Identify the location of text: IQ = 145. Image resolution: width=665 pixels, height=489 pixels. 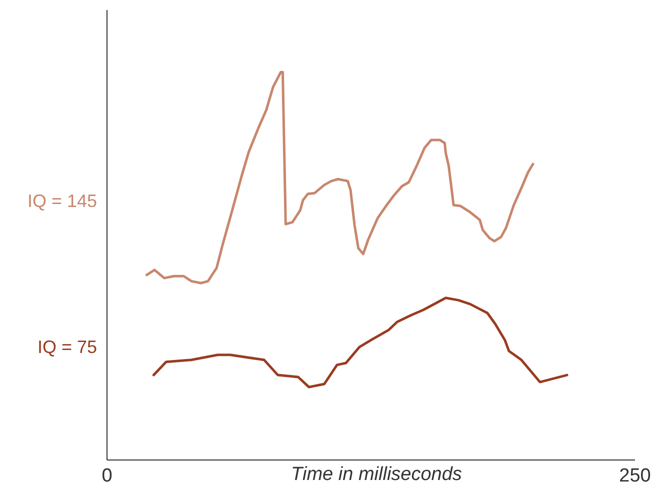
(62, 201).